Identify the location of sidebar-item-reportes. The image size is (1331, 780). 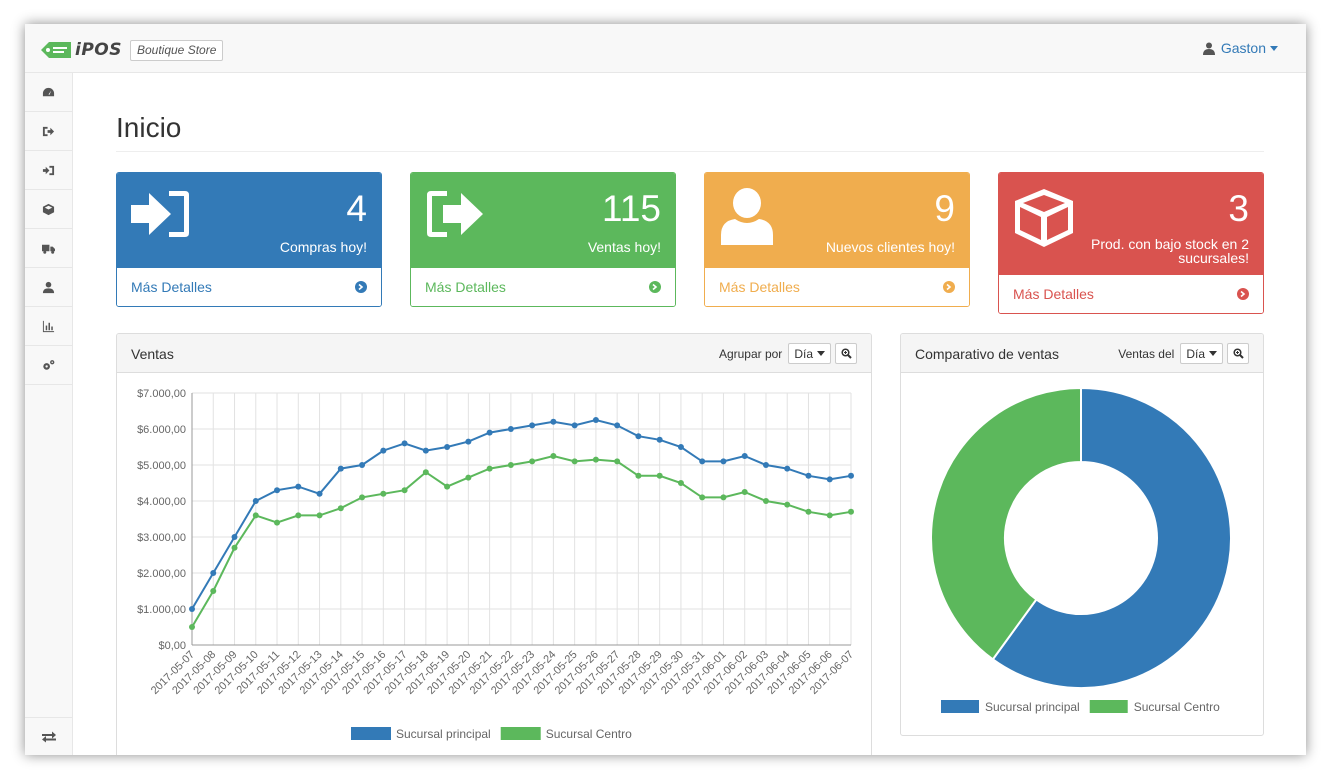
(48, 326).